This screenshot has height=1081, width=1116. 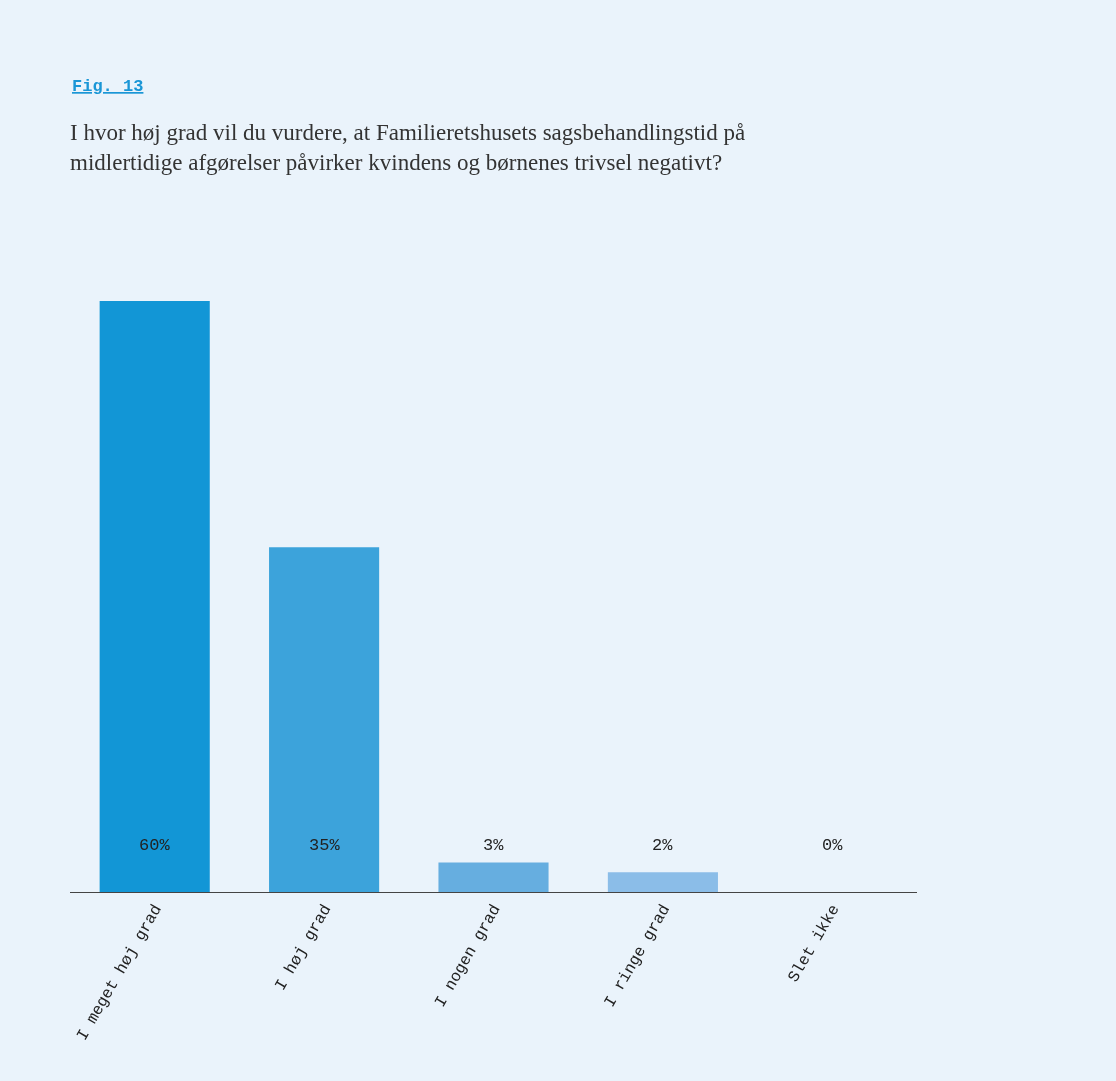 I want to click on data-label: 60%, so click(x=155, y=845).